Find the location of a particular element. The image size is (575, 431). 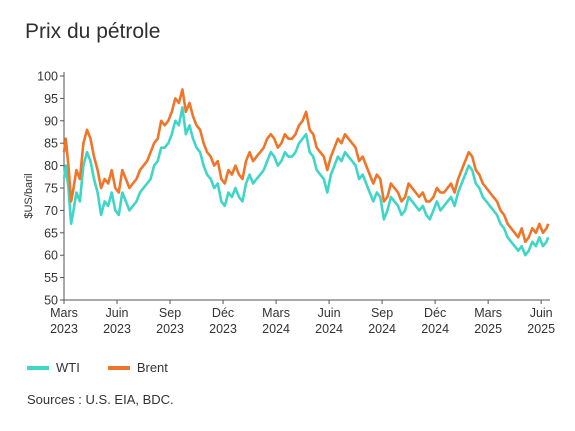

legend-item-brent: Brent is located at coordinates (137, 367).